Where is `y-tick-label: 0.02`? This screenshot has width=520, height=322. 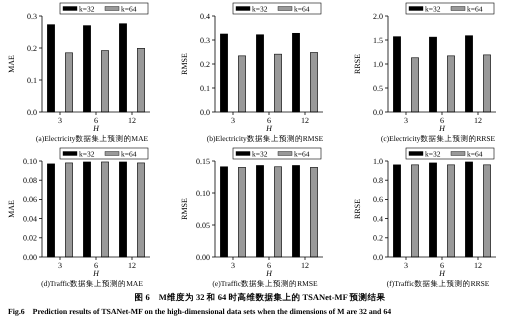
y-tick-label: 0.02 is located at coordinates (30, 238).